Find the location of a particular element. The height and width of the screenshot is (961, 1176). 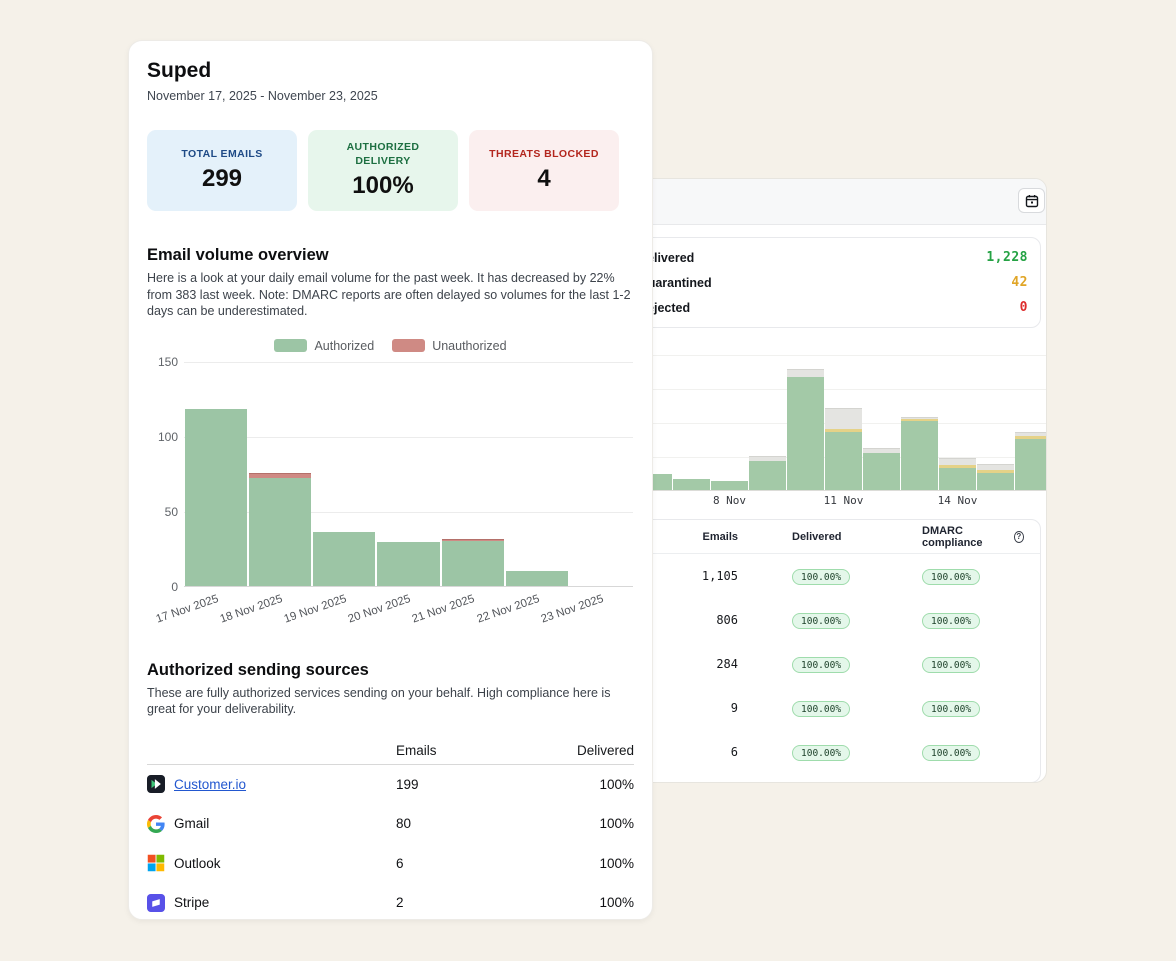

help-icon: ? is located at coordinates (1018, 536).